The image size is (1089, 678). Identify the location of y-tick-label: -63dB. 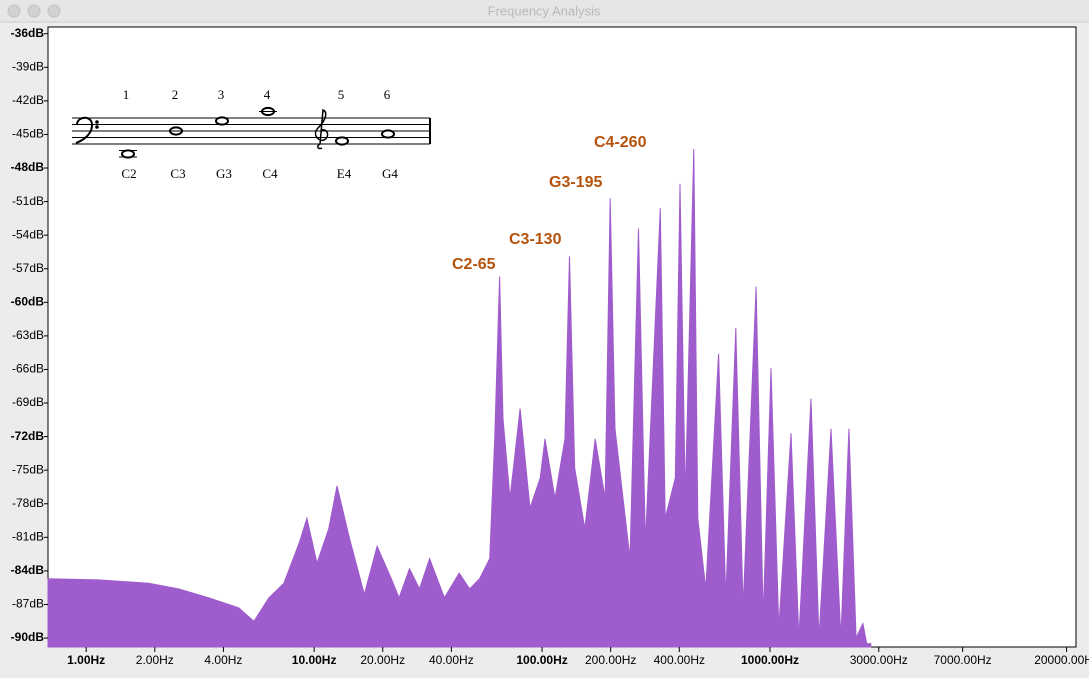
(28, 335).